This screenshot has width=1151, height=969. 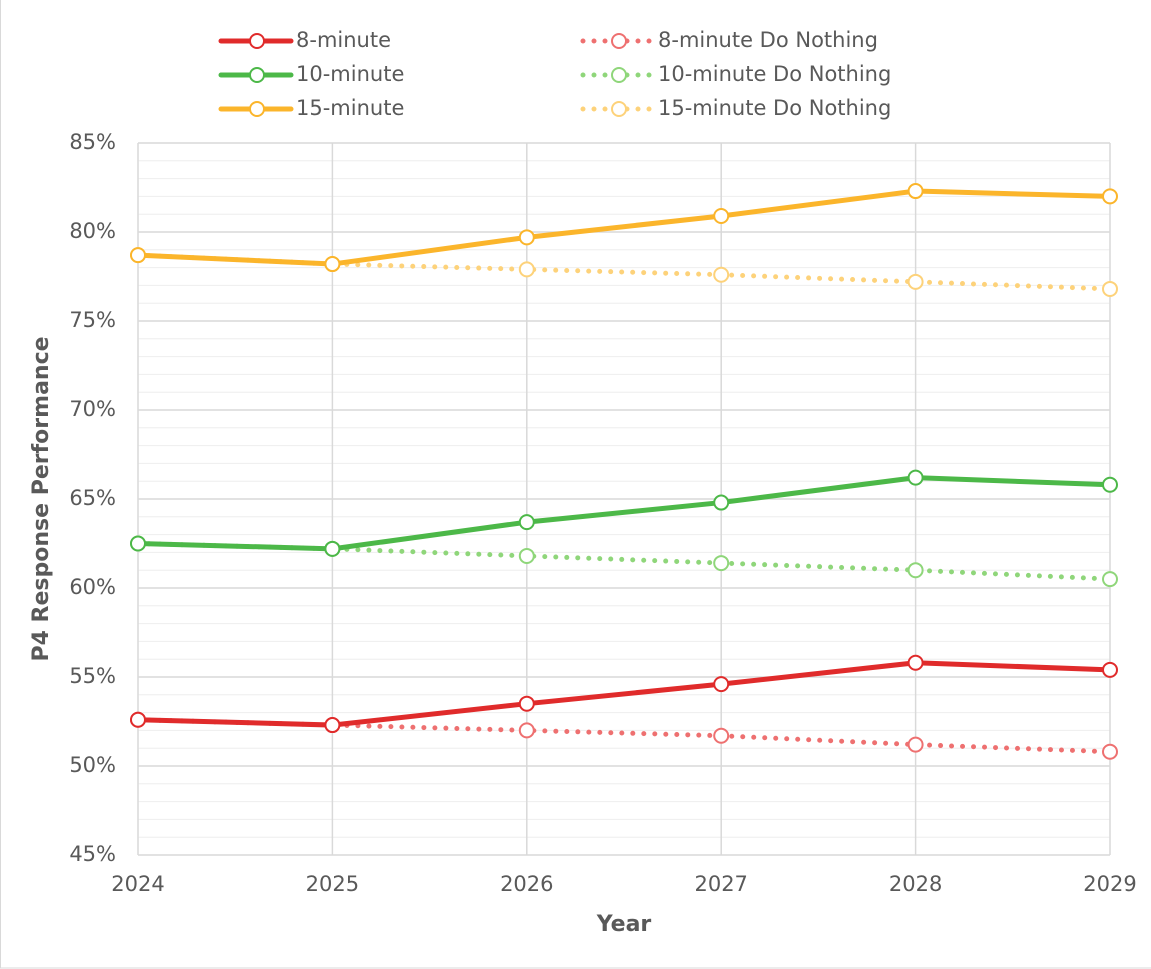 I want to click on y-tick-label: 55%, so click(x=92, y=676).